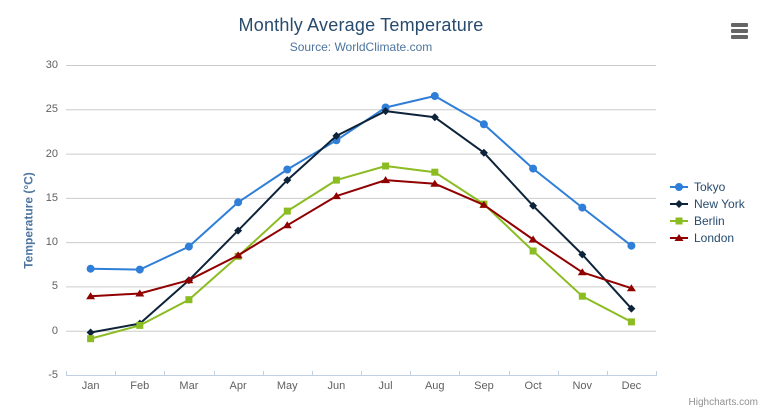 This screenshot has width=769, height=416. Describe the element at coordinates (336, 386) in the screenshot. I see `x-axis-label: Jun` at that location.